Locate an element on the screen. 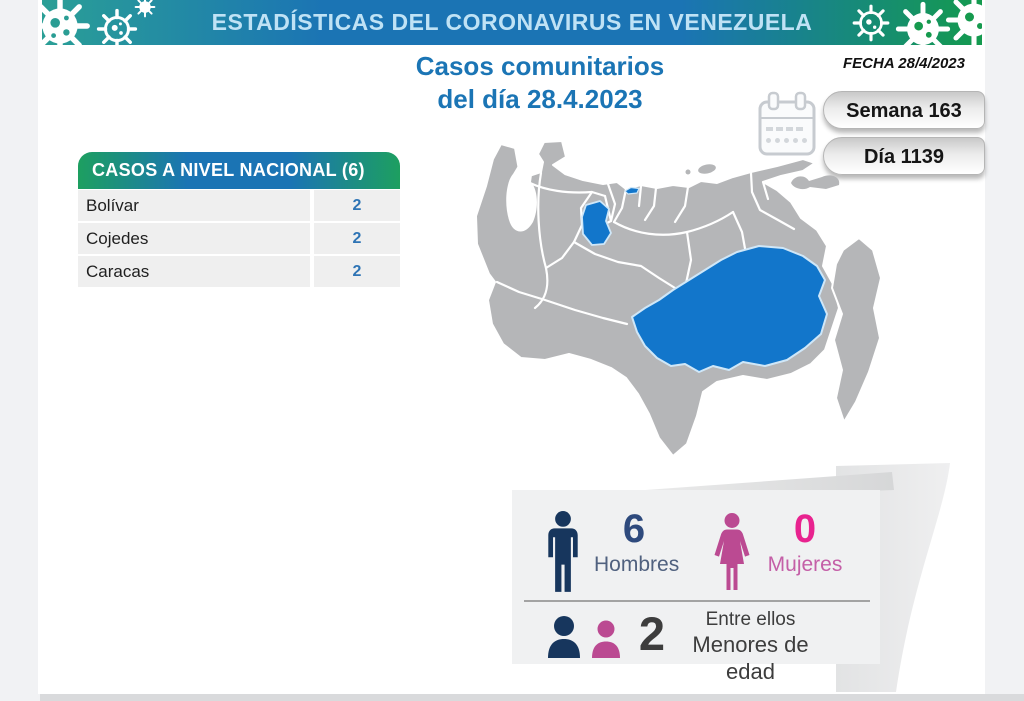 Image resolution: width=1024 pixels, height=701 pixels. page-title: Casos comunitarios del día 28.4.2023 is located at coordinates (540, 83).